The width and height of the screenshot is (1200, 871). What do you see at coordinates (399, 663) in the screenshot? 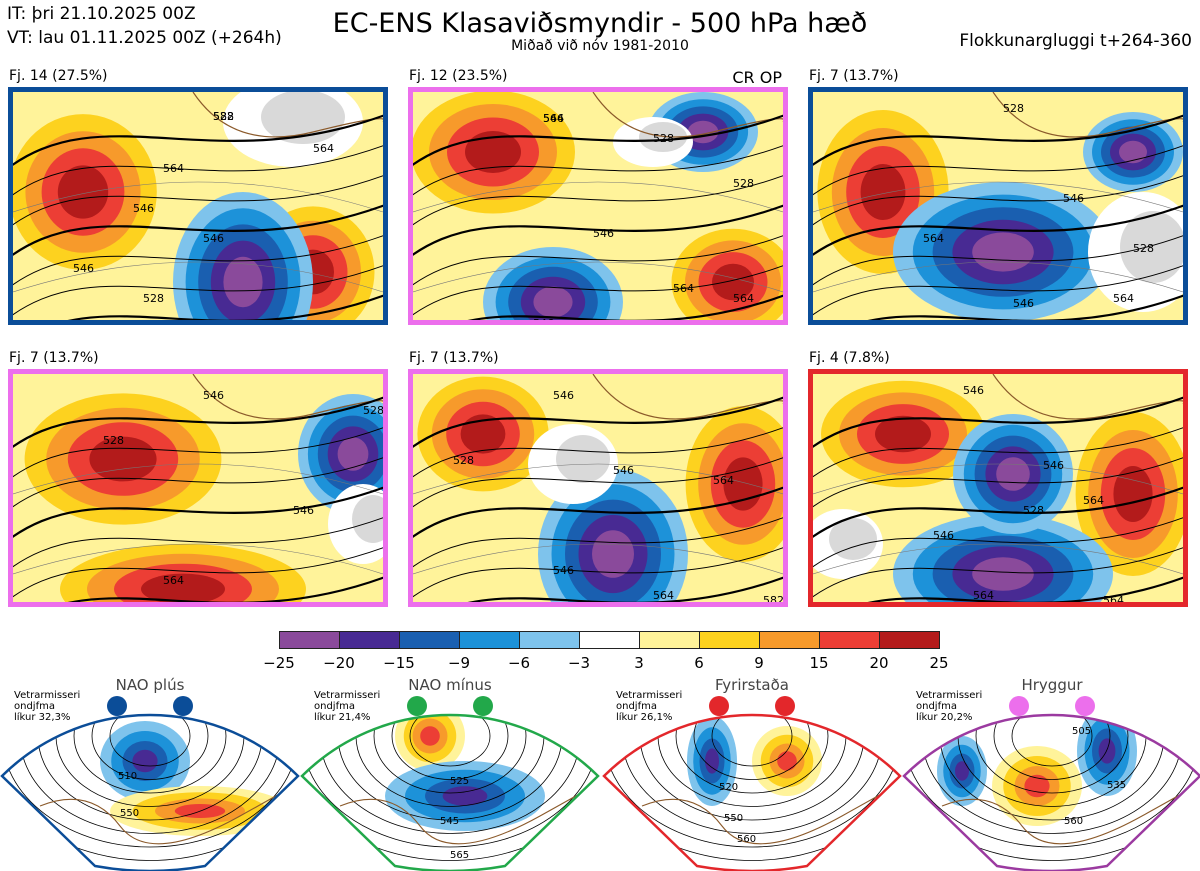
I see `colorbar-tick-label: −15` at bounding box center [399, 663].